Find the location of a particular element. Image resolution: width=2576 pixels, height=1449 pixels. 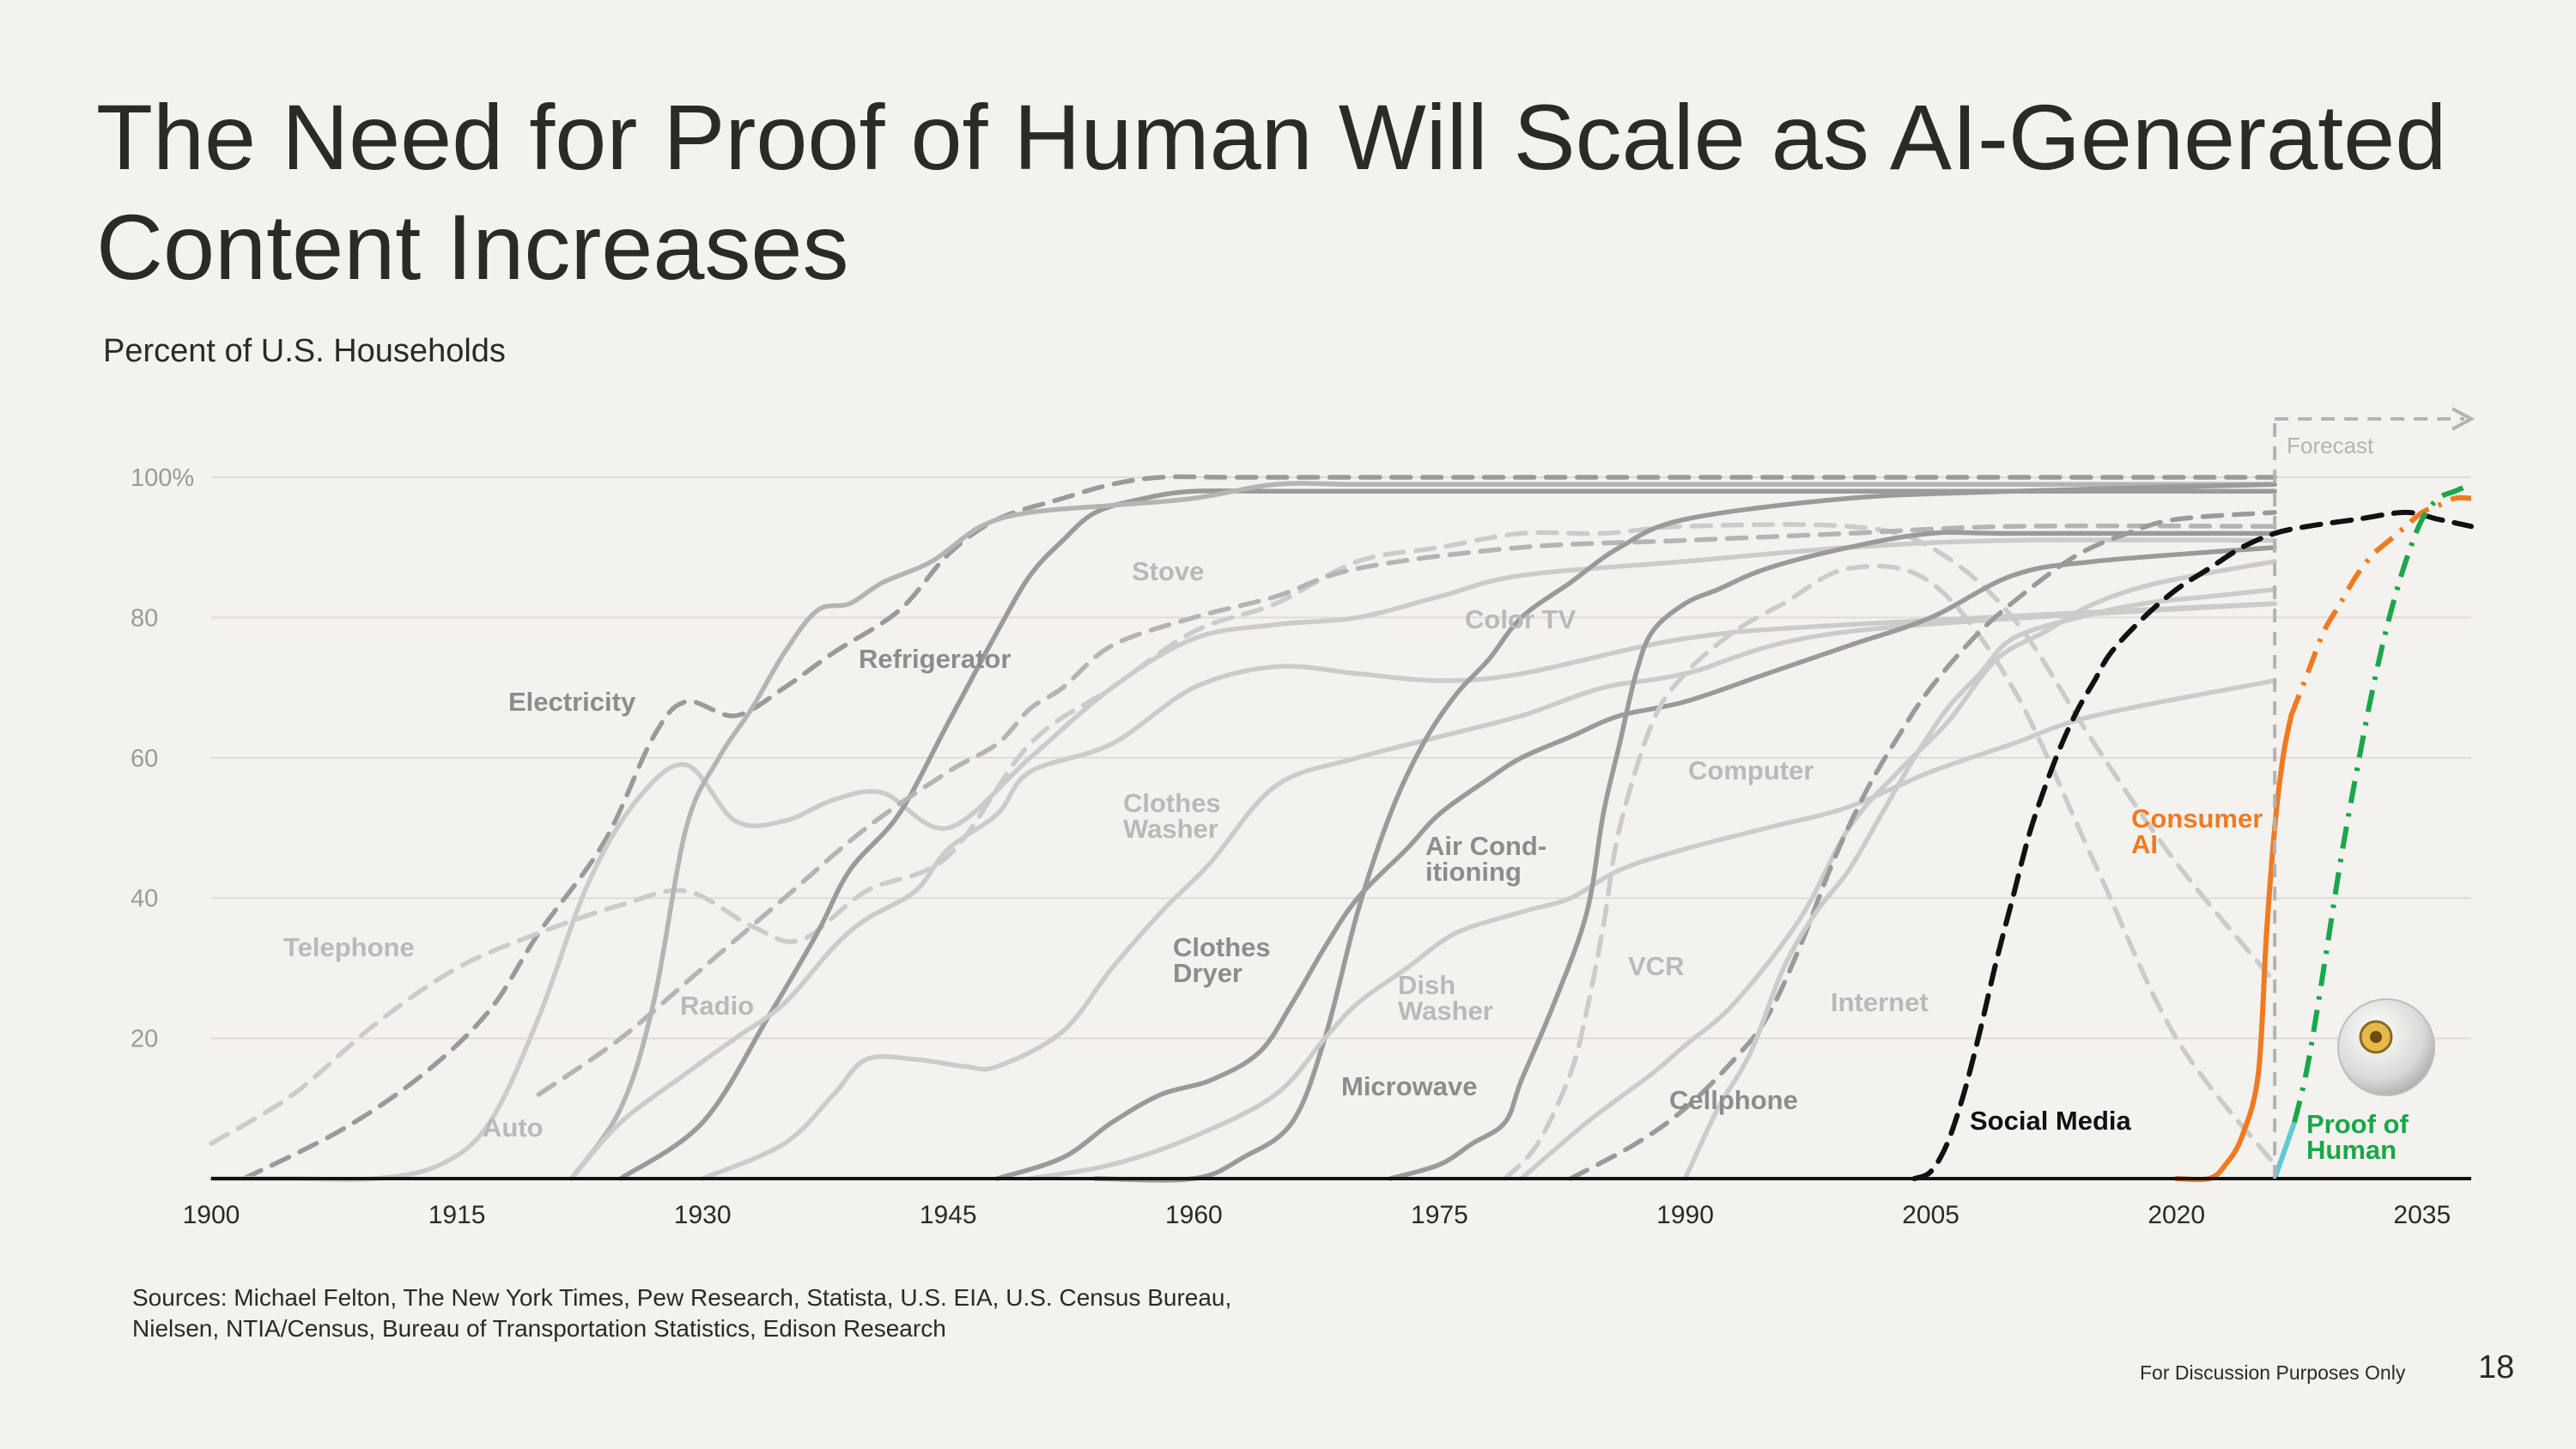

x-tick-label: 2020 is located at coordinates (2177, 1215).